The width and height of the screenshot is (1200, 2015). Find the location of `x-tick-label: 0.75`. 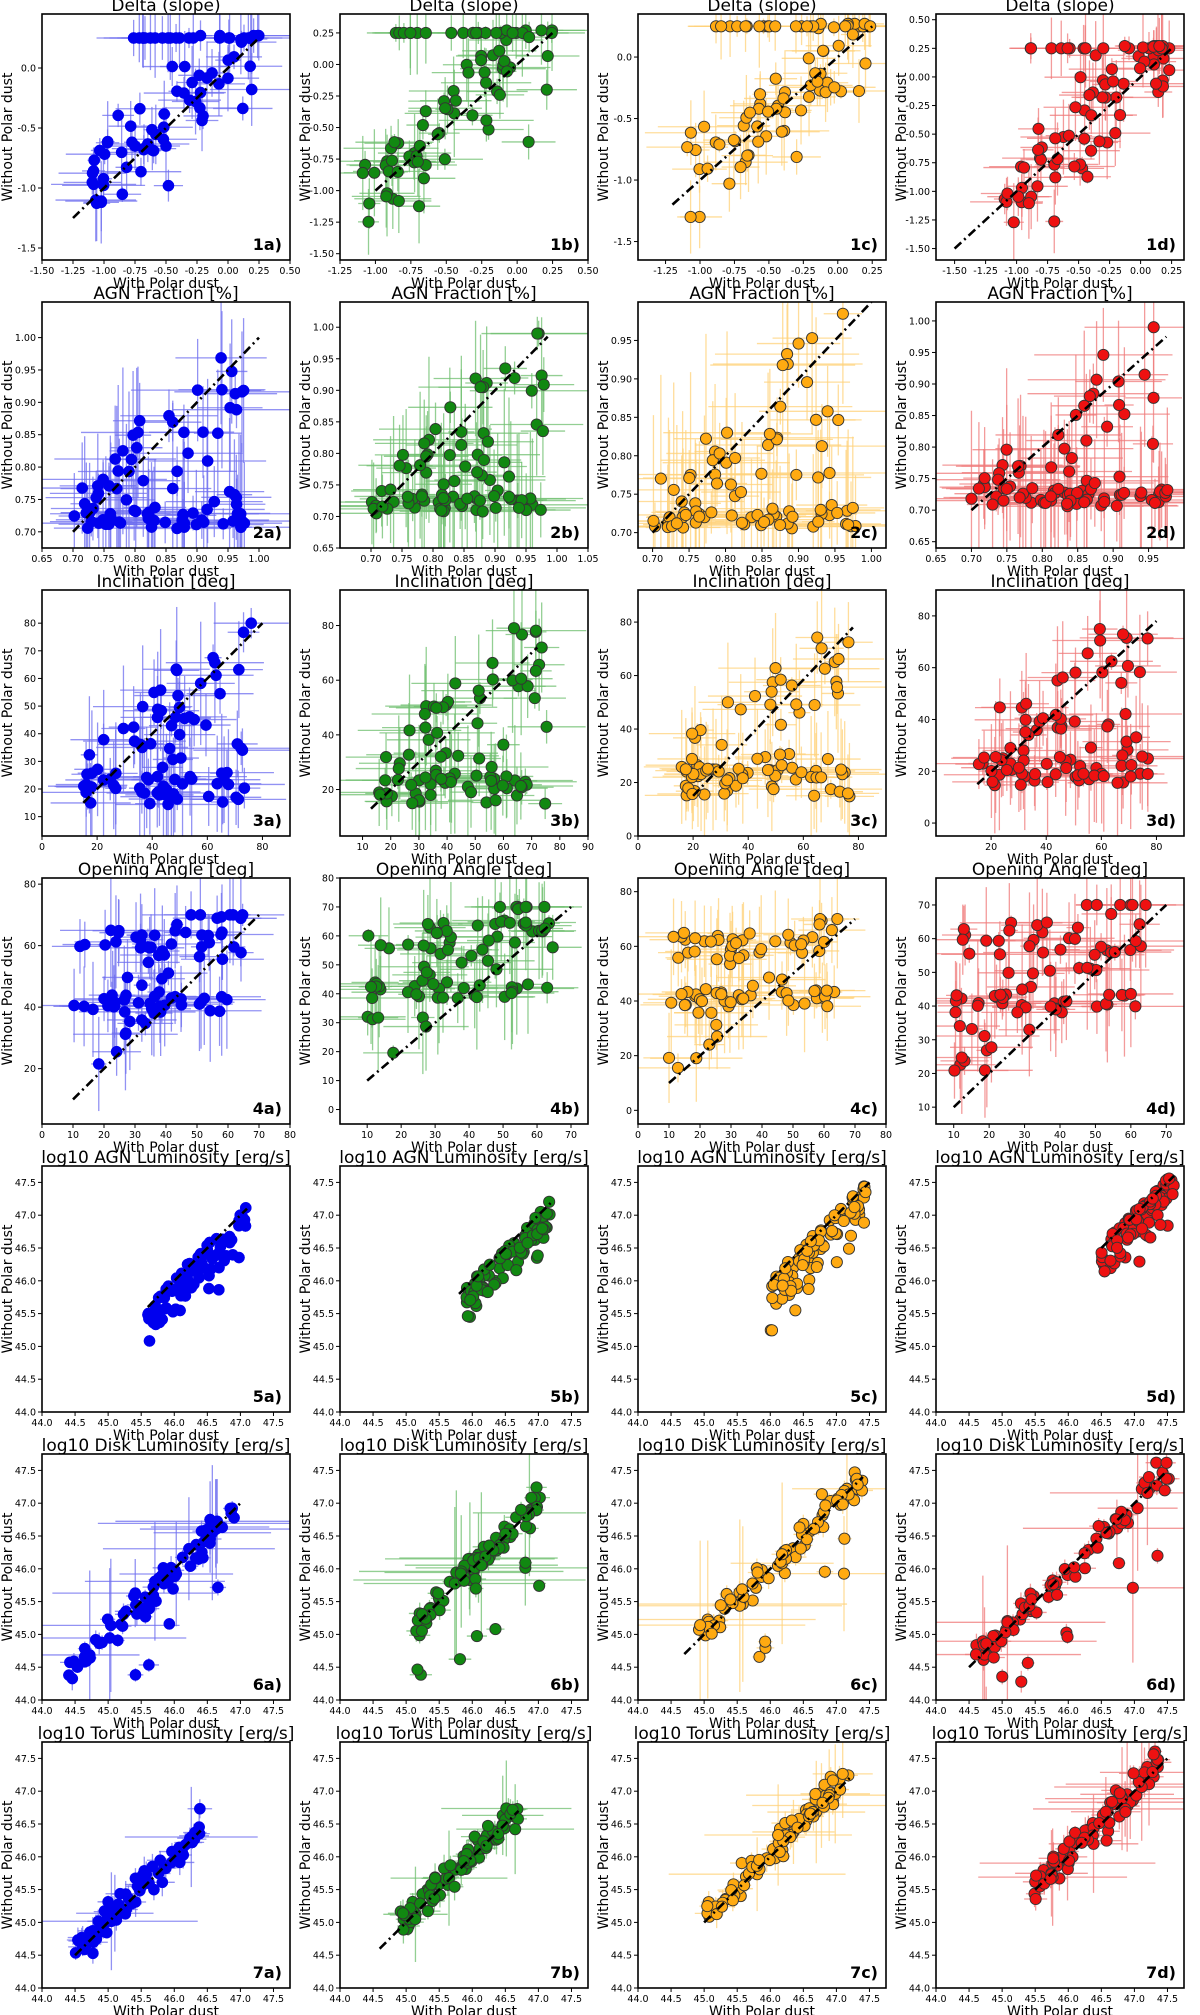

x-tick-label: 0.75 is located at coordinates (103, 559).